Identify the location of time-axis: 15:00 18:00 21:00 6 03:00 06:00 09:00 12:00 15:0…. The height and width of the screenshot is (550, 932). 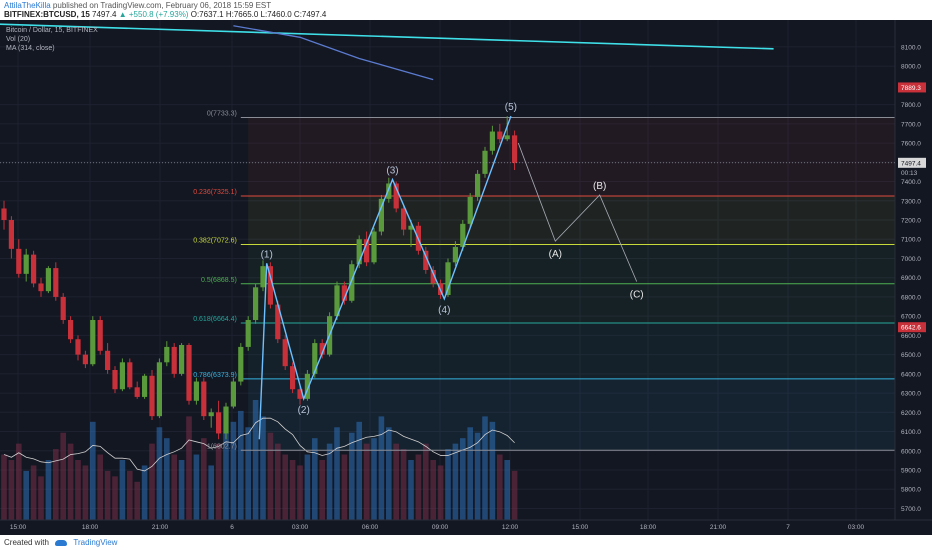
(466, 525).